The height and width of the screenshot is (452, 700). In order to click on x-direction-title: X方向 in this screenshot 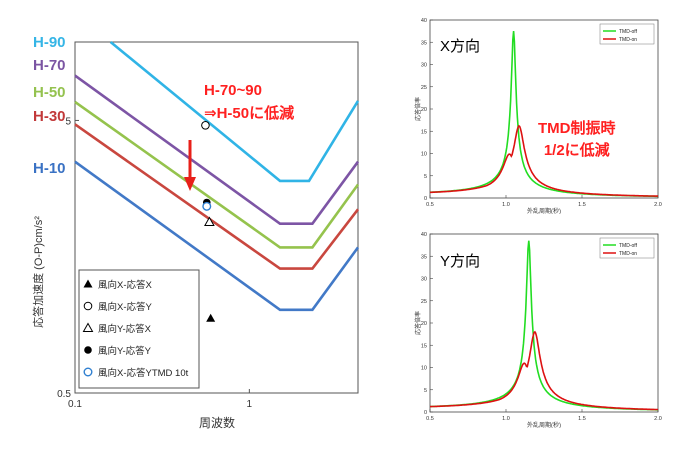, I will do `click(460, 46)`.